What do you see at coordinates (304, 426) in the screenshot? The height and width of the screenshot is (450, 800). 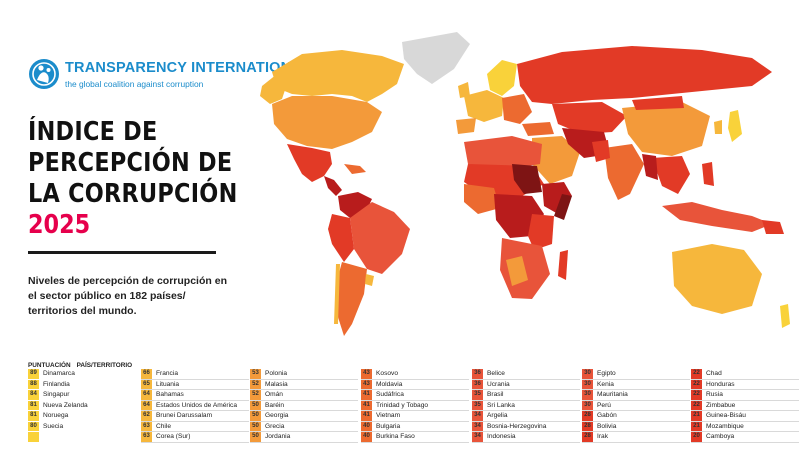 I see `table-row: 50 Grecia` at bounding box center [304, 426].